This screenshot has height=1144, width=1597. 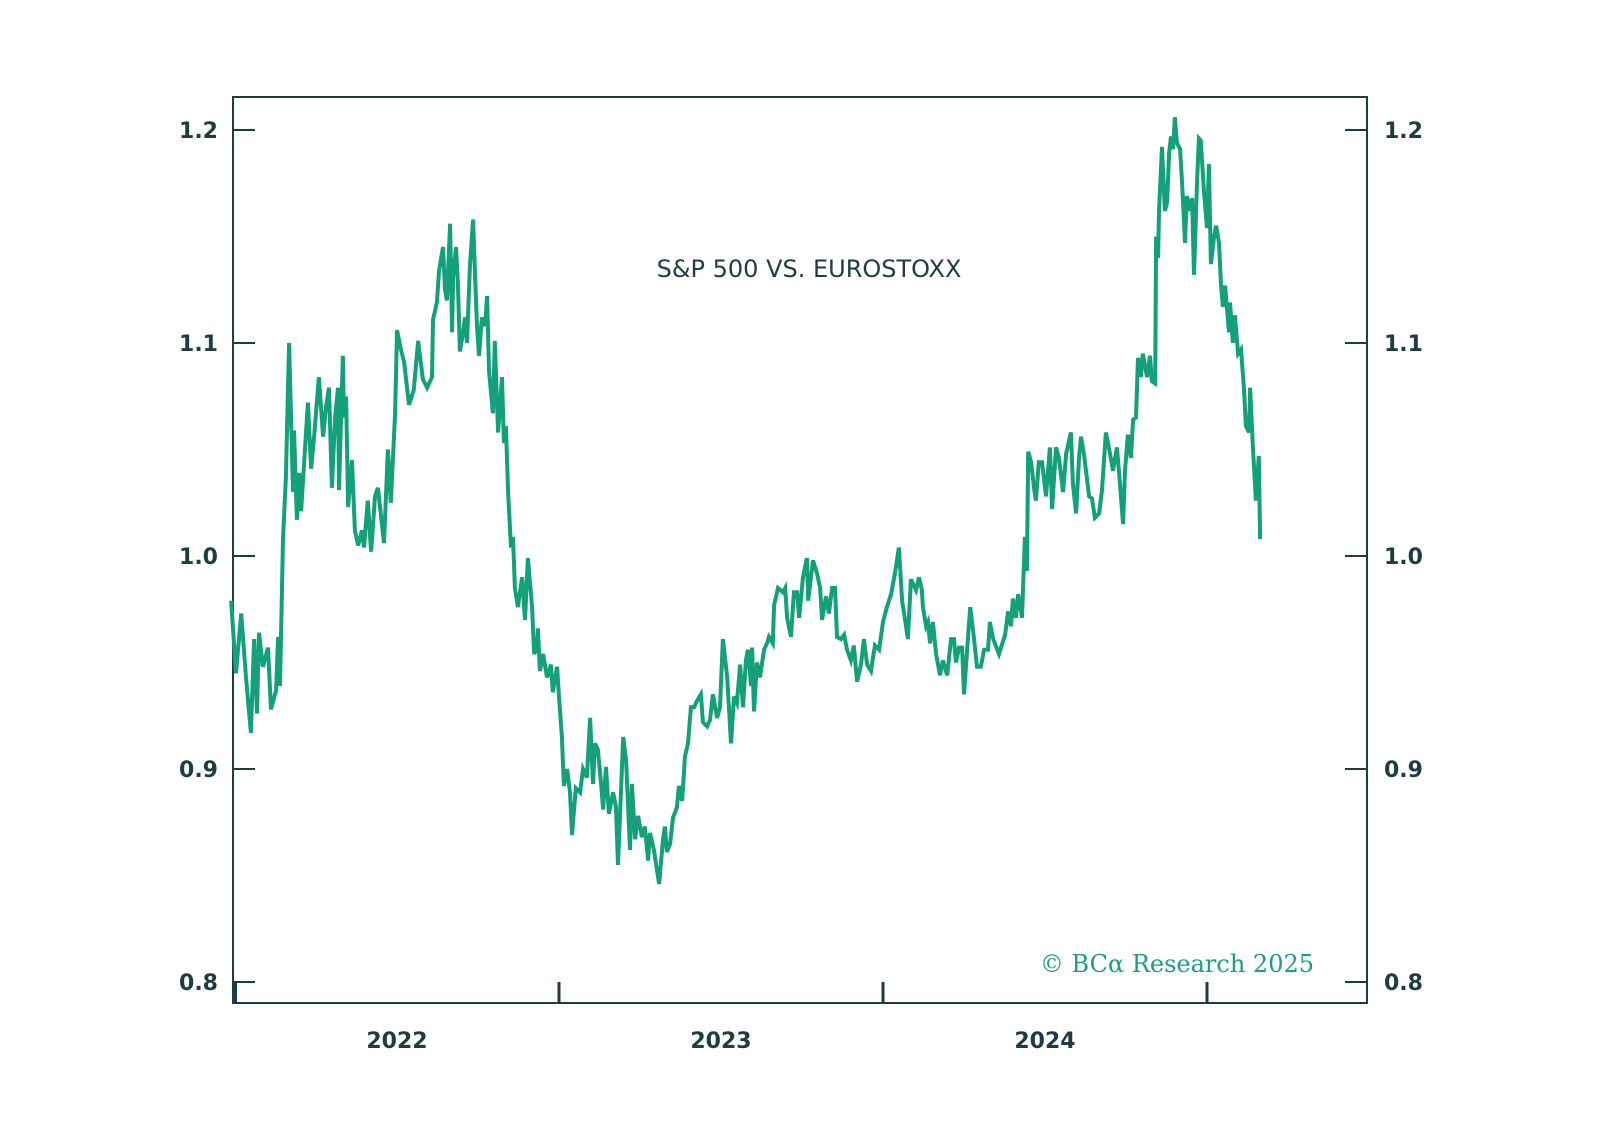 What do you see at coordinates (1177, 964) in the screenshot?
I see `copyright-credit: © BCα Research 2025` at bounding box center [1177, 964].